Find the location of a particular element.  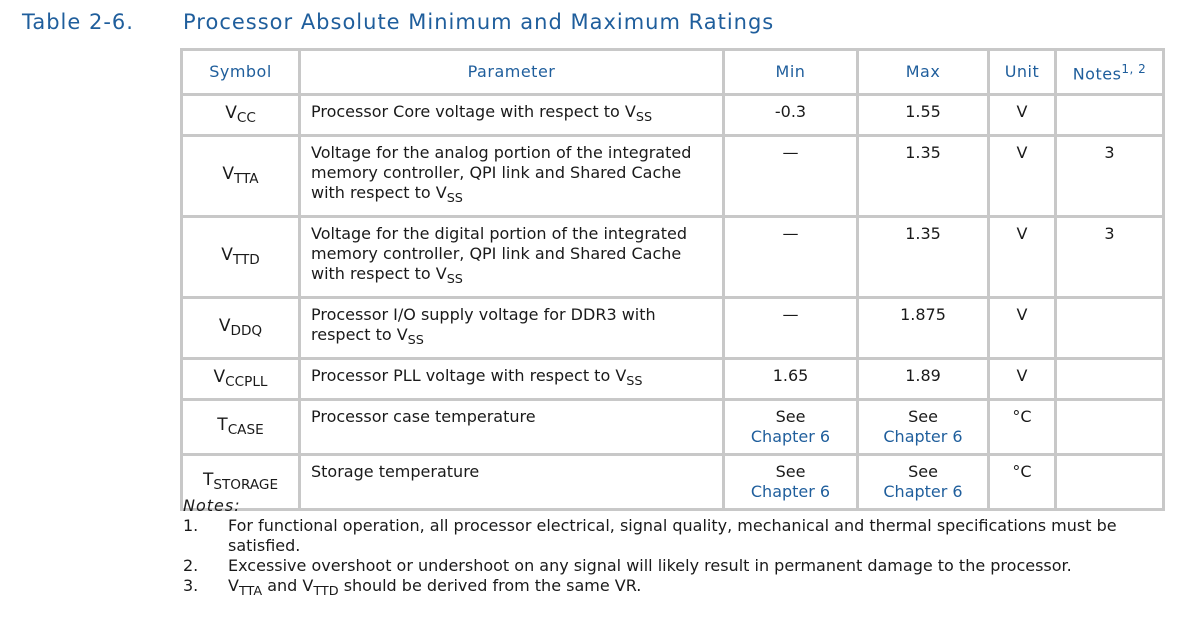

table-cell: VCC is located at coordinates (240, 115).